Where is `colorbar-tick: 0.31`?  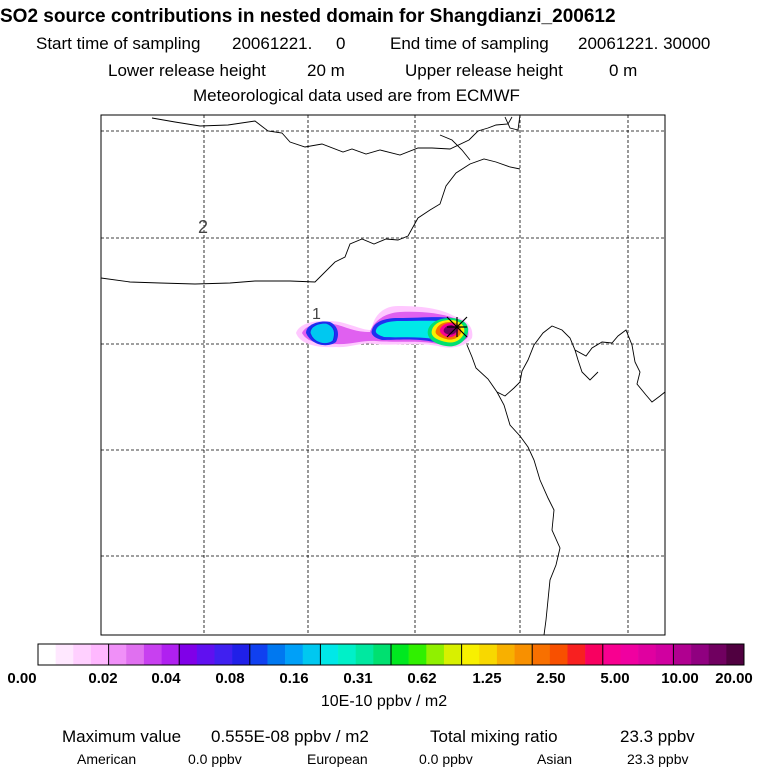
colorbar-tick: 0.31 is located at coordinates (358, 678).